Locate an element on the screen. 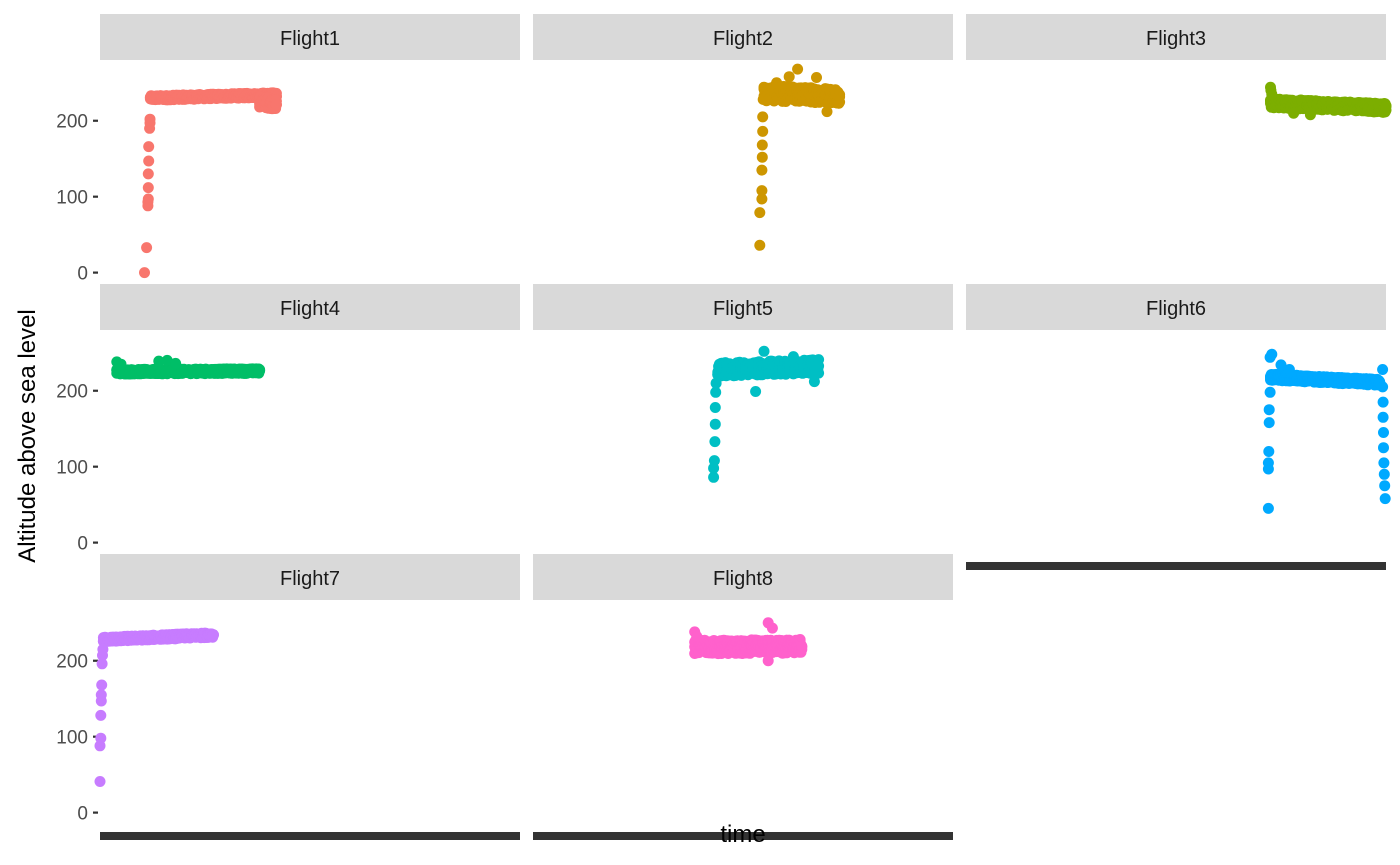  y-tick-label: 100 is located at coordinates (72, 468).